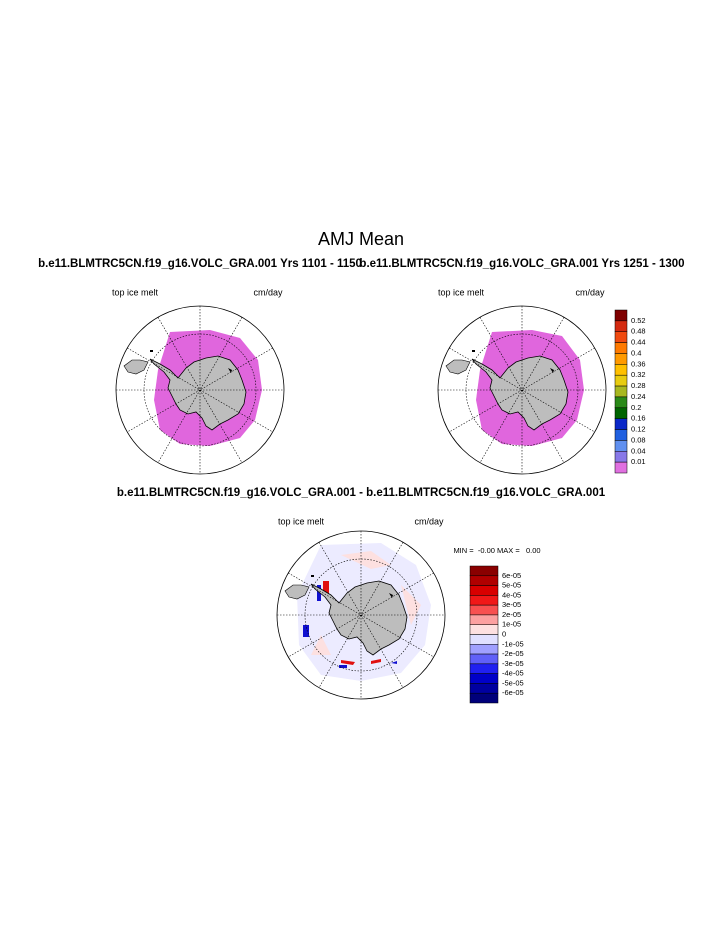 This screenshot has width=723, height=935. What do you see at coordinates (513, 653) in the screenshot?
I see `colorbar-label: -2e-05` at bounding box center [513, 653].